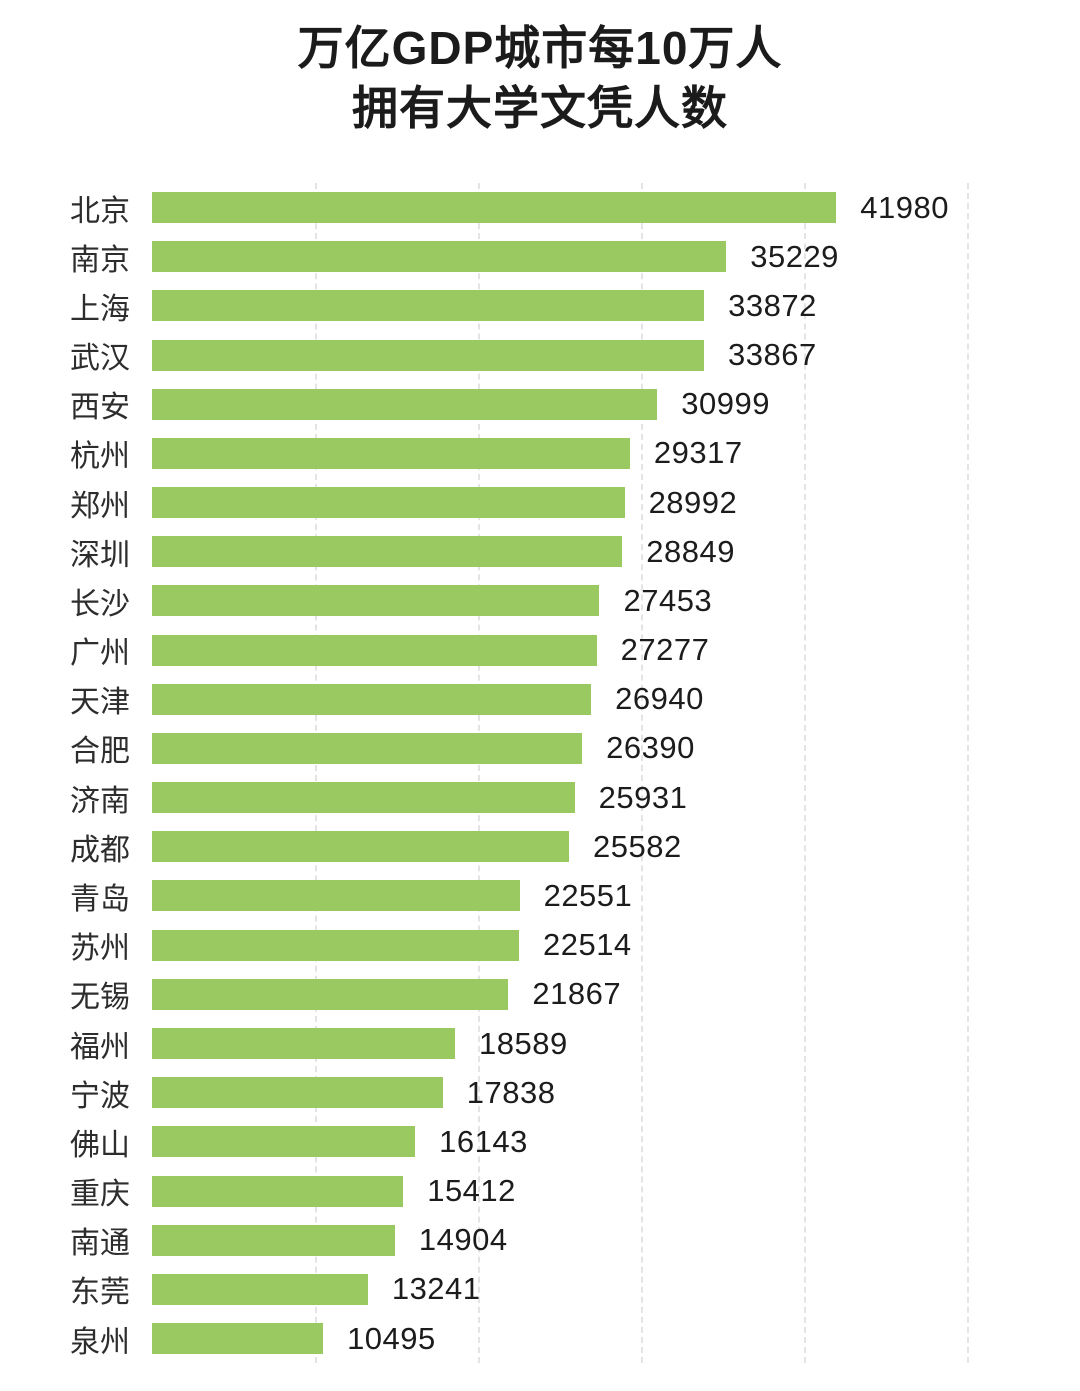 This screenshot has height=1391, width=1080. What do you see at coordinates (588, 895) in the screenshot?
I see `value-label: 22551` at bounding box center [588, 895].